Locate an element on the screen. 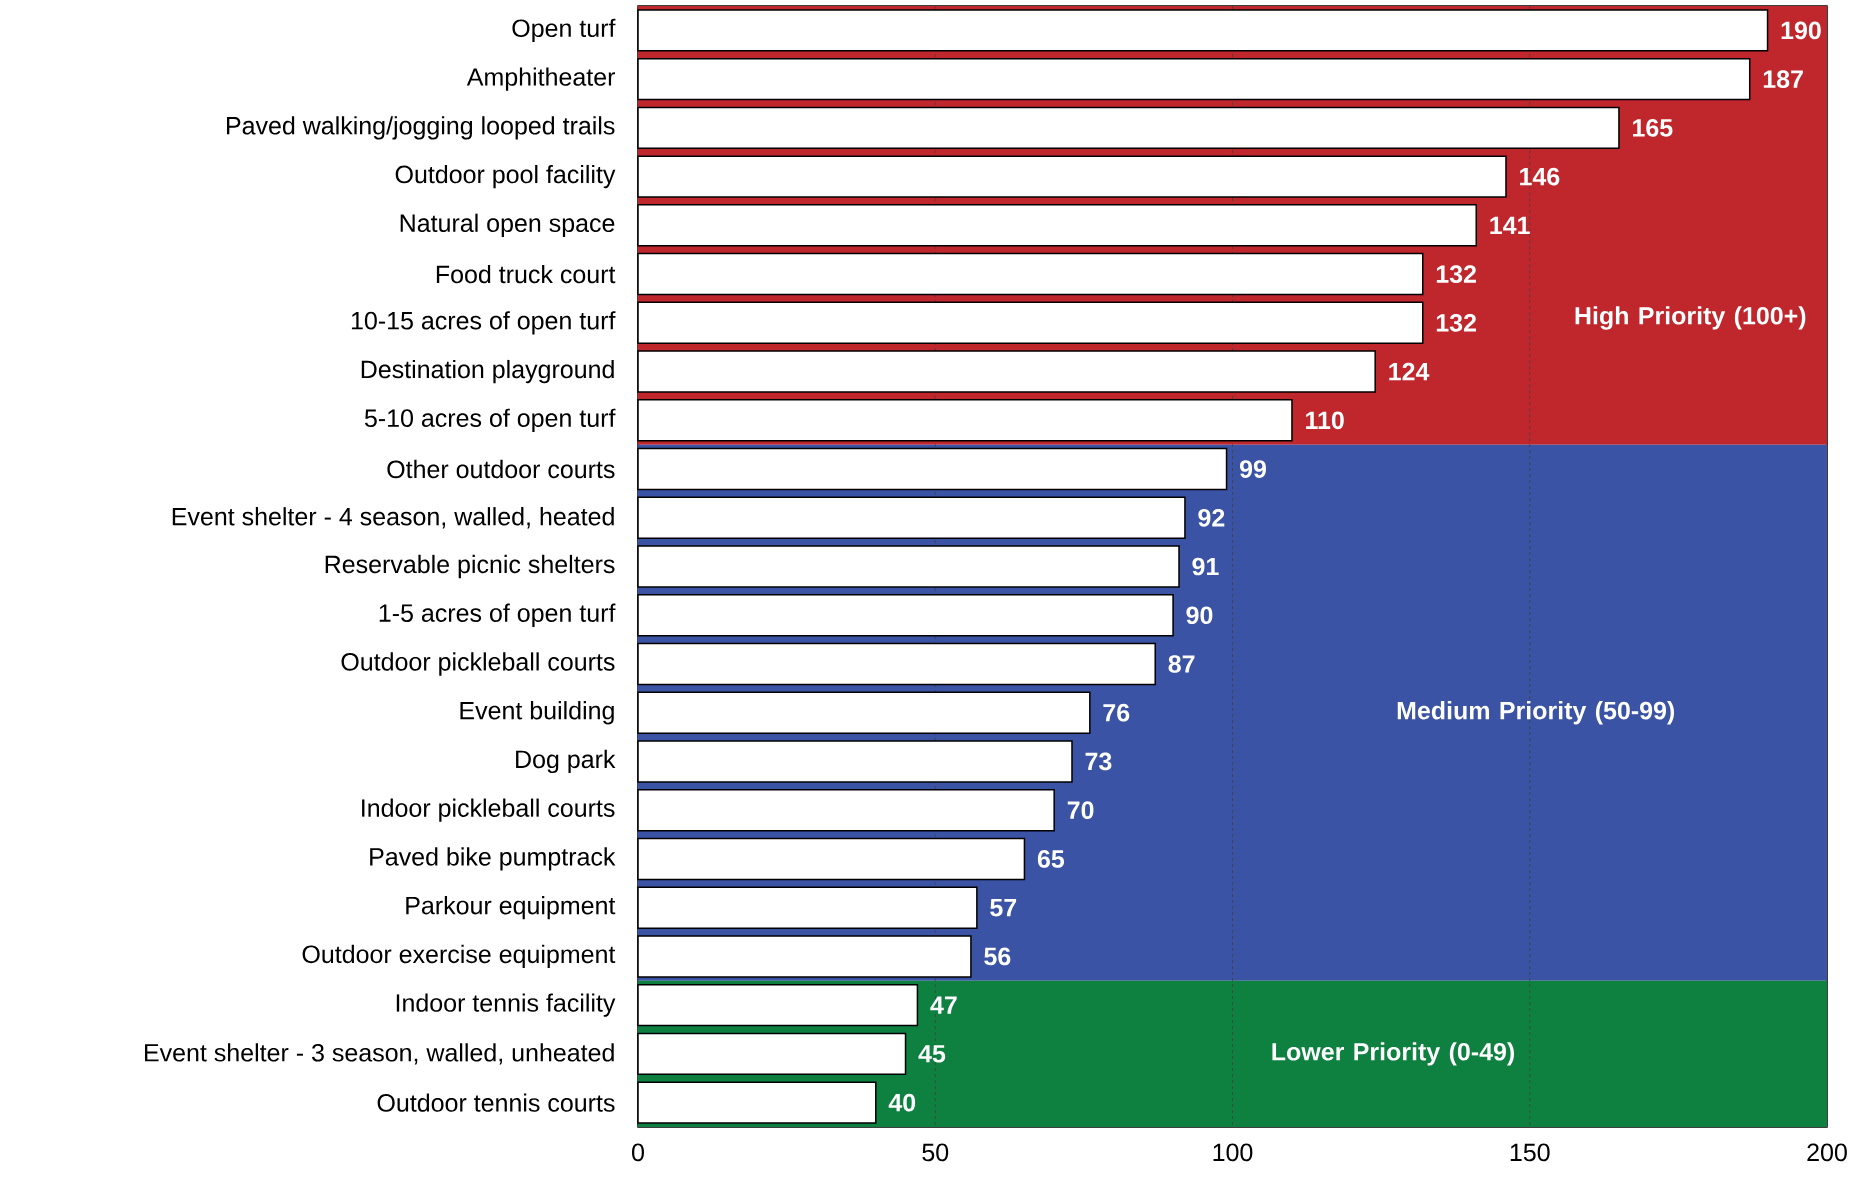  data-label: 110 is located at coordinates (1325, 420).